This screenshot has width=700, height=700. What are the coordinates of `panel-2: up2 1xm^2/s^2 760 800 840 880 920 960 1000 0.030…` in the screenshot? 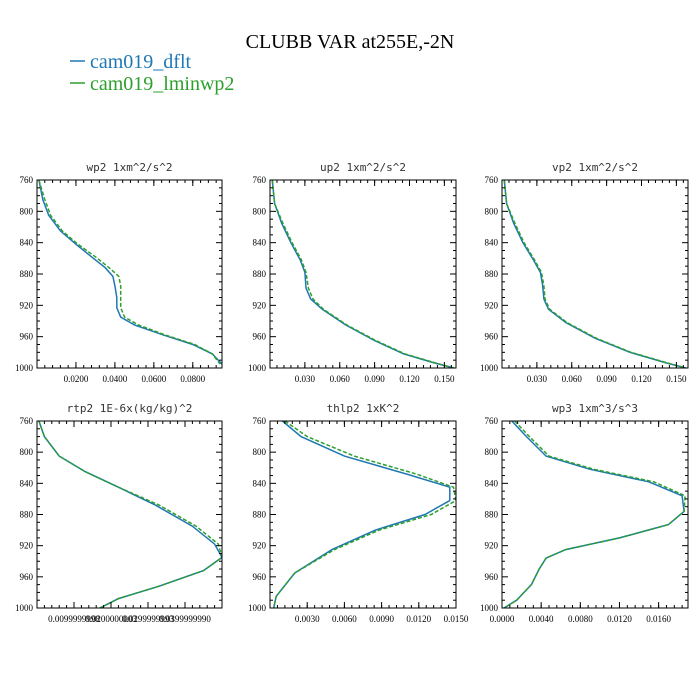 It's located at (352, 272).